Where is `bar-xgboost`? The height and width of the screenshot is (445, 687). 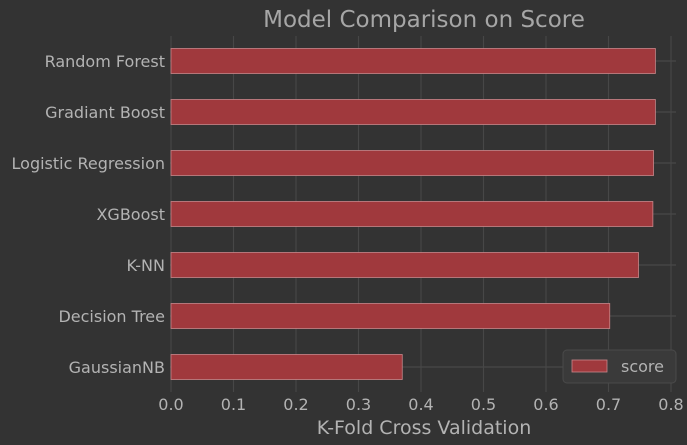 bar-xgboost is located at coordinates (412, 214).